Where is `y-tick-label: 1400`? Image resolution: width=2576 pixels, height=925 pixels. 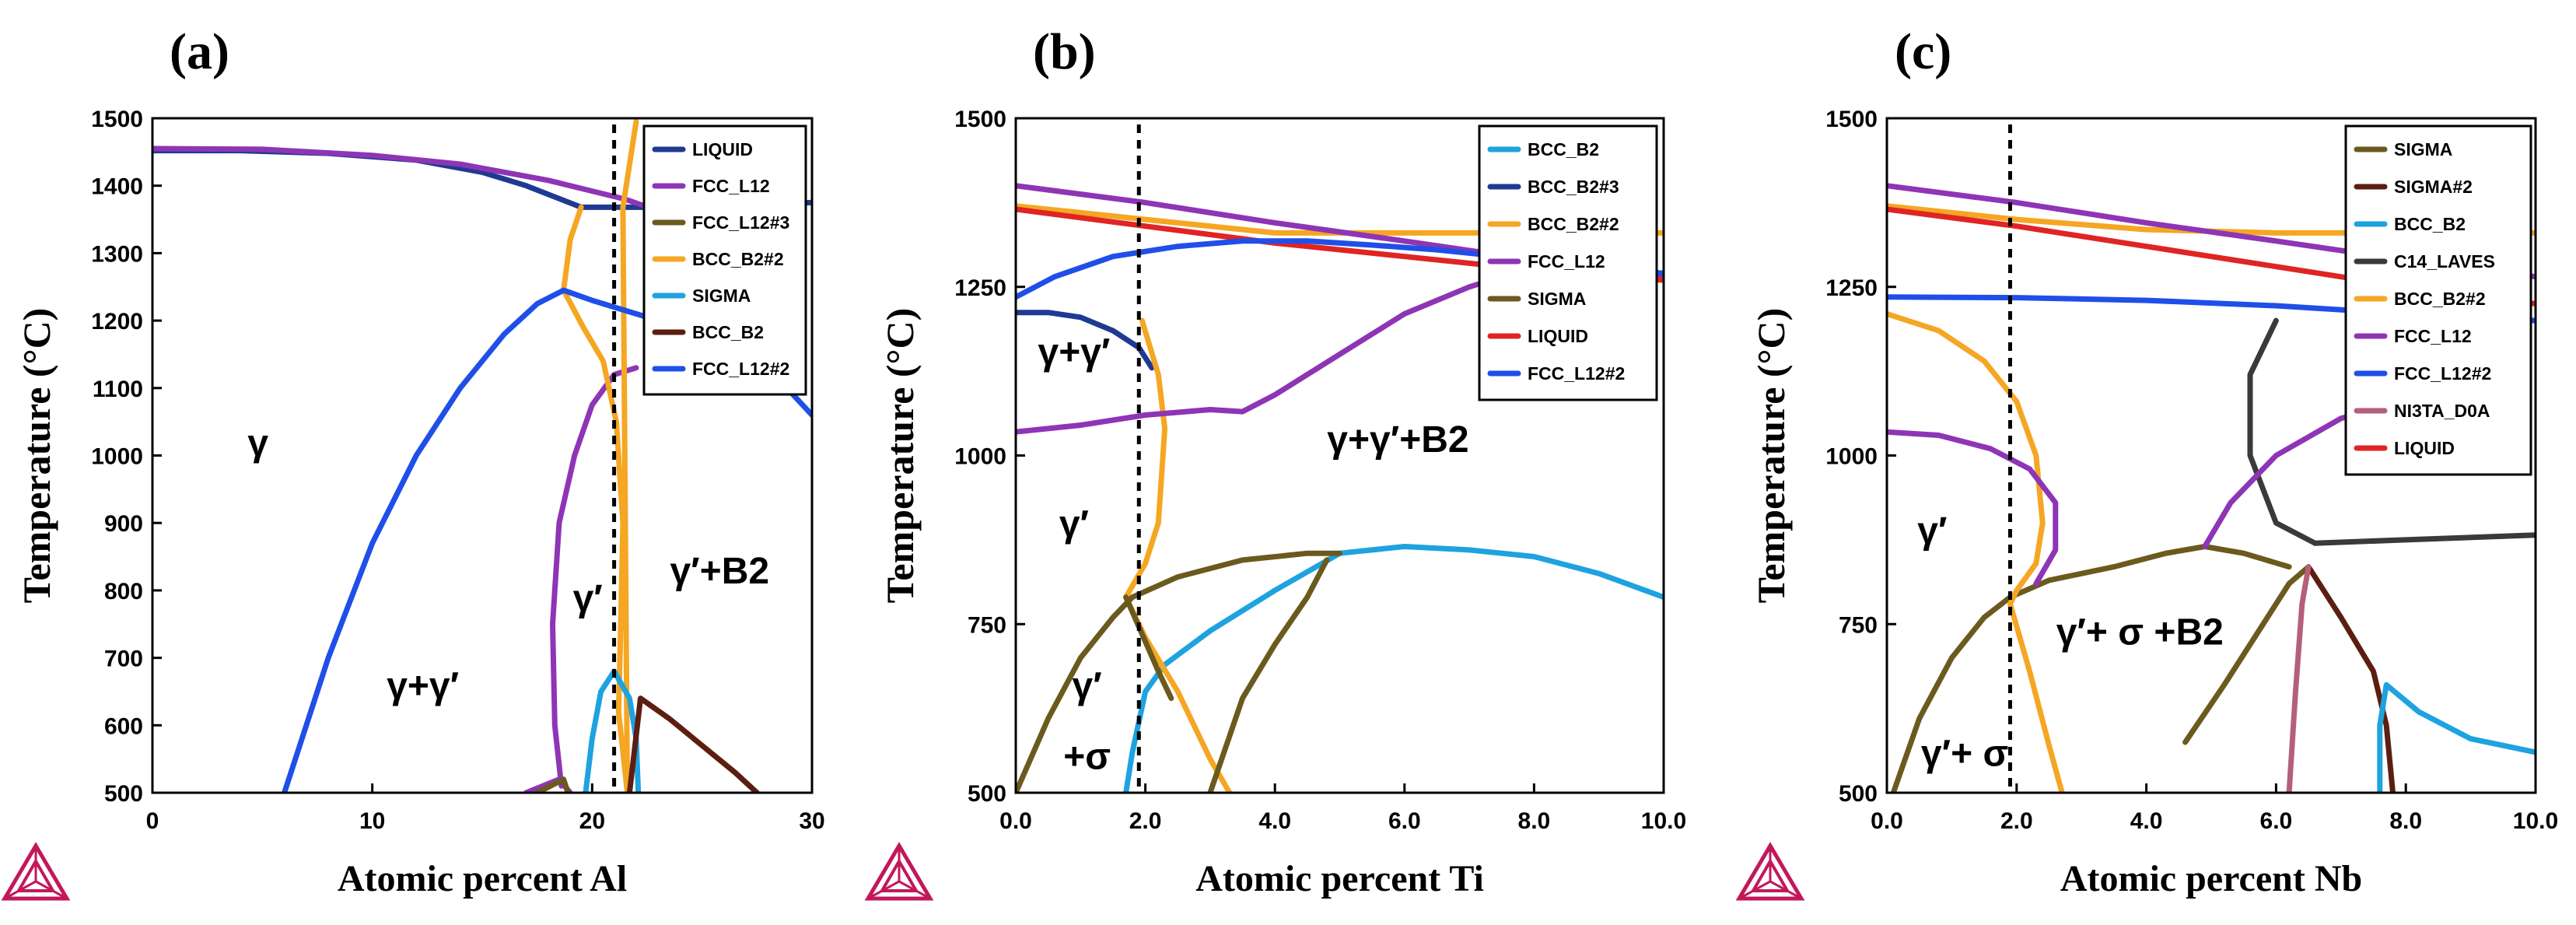
y-tick-label: 1400 is located at coordinates (117, 187).